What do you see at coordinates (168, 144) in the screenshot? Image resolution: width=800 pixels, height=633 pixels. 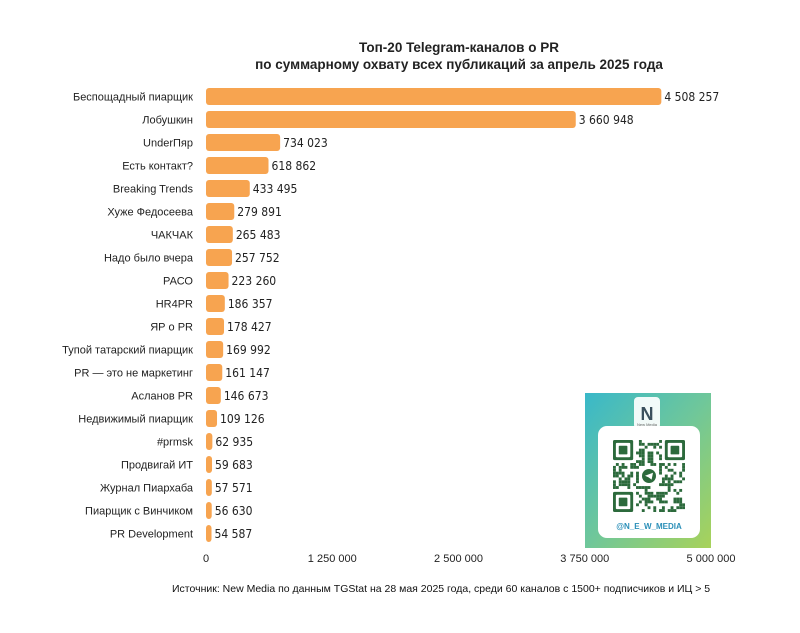 I see `category-label: UnderПяр` at bounding box center [168, 144].